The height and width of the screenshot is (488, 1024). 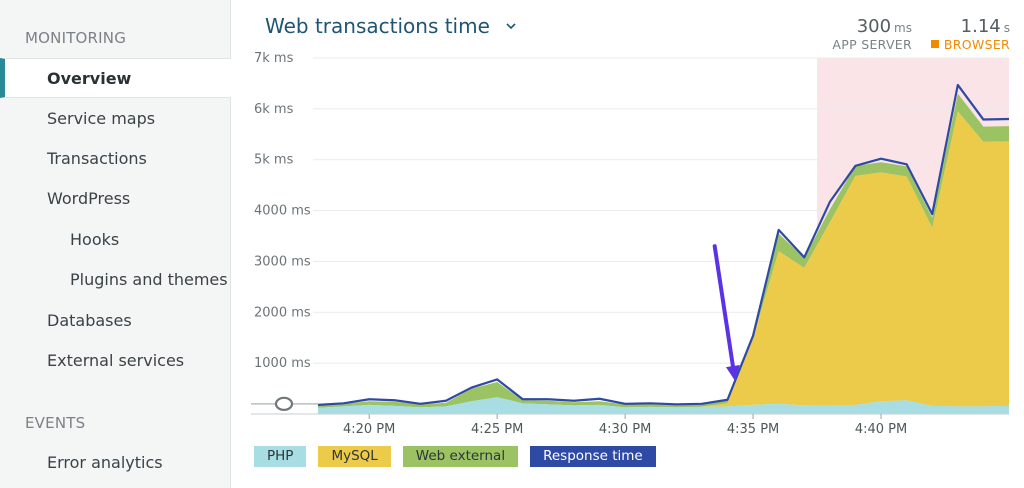 What do you see at coordinates (97, 158) in the screenshot?
I see `sidebar-item-label: Transactions` at bounding box center [97, 158].